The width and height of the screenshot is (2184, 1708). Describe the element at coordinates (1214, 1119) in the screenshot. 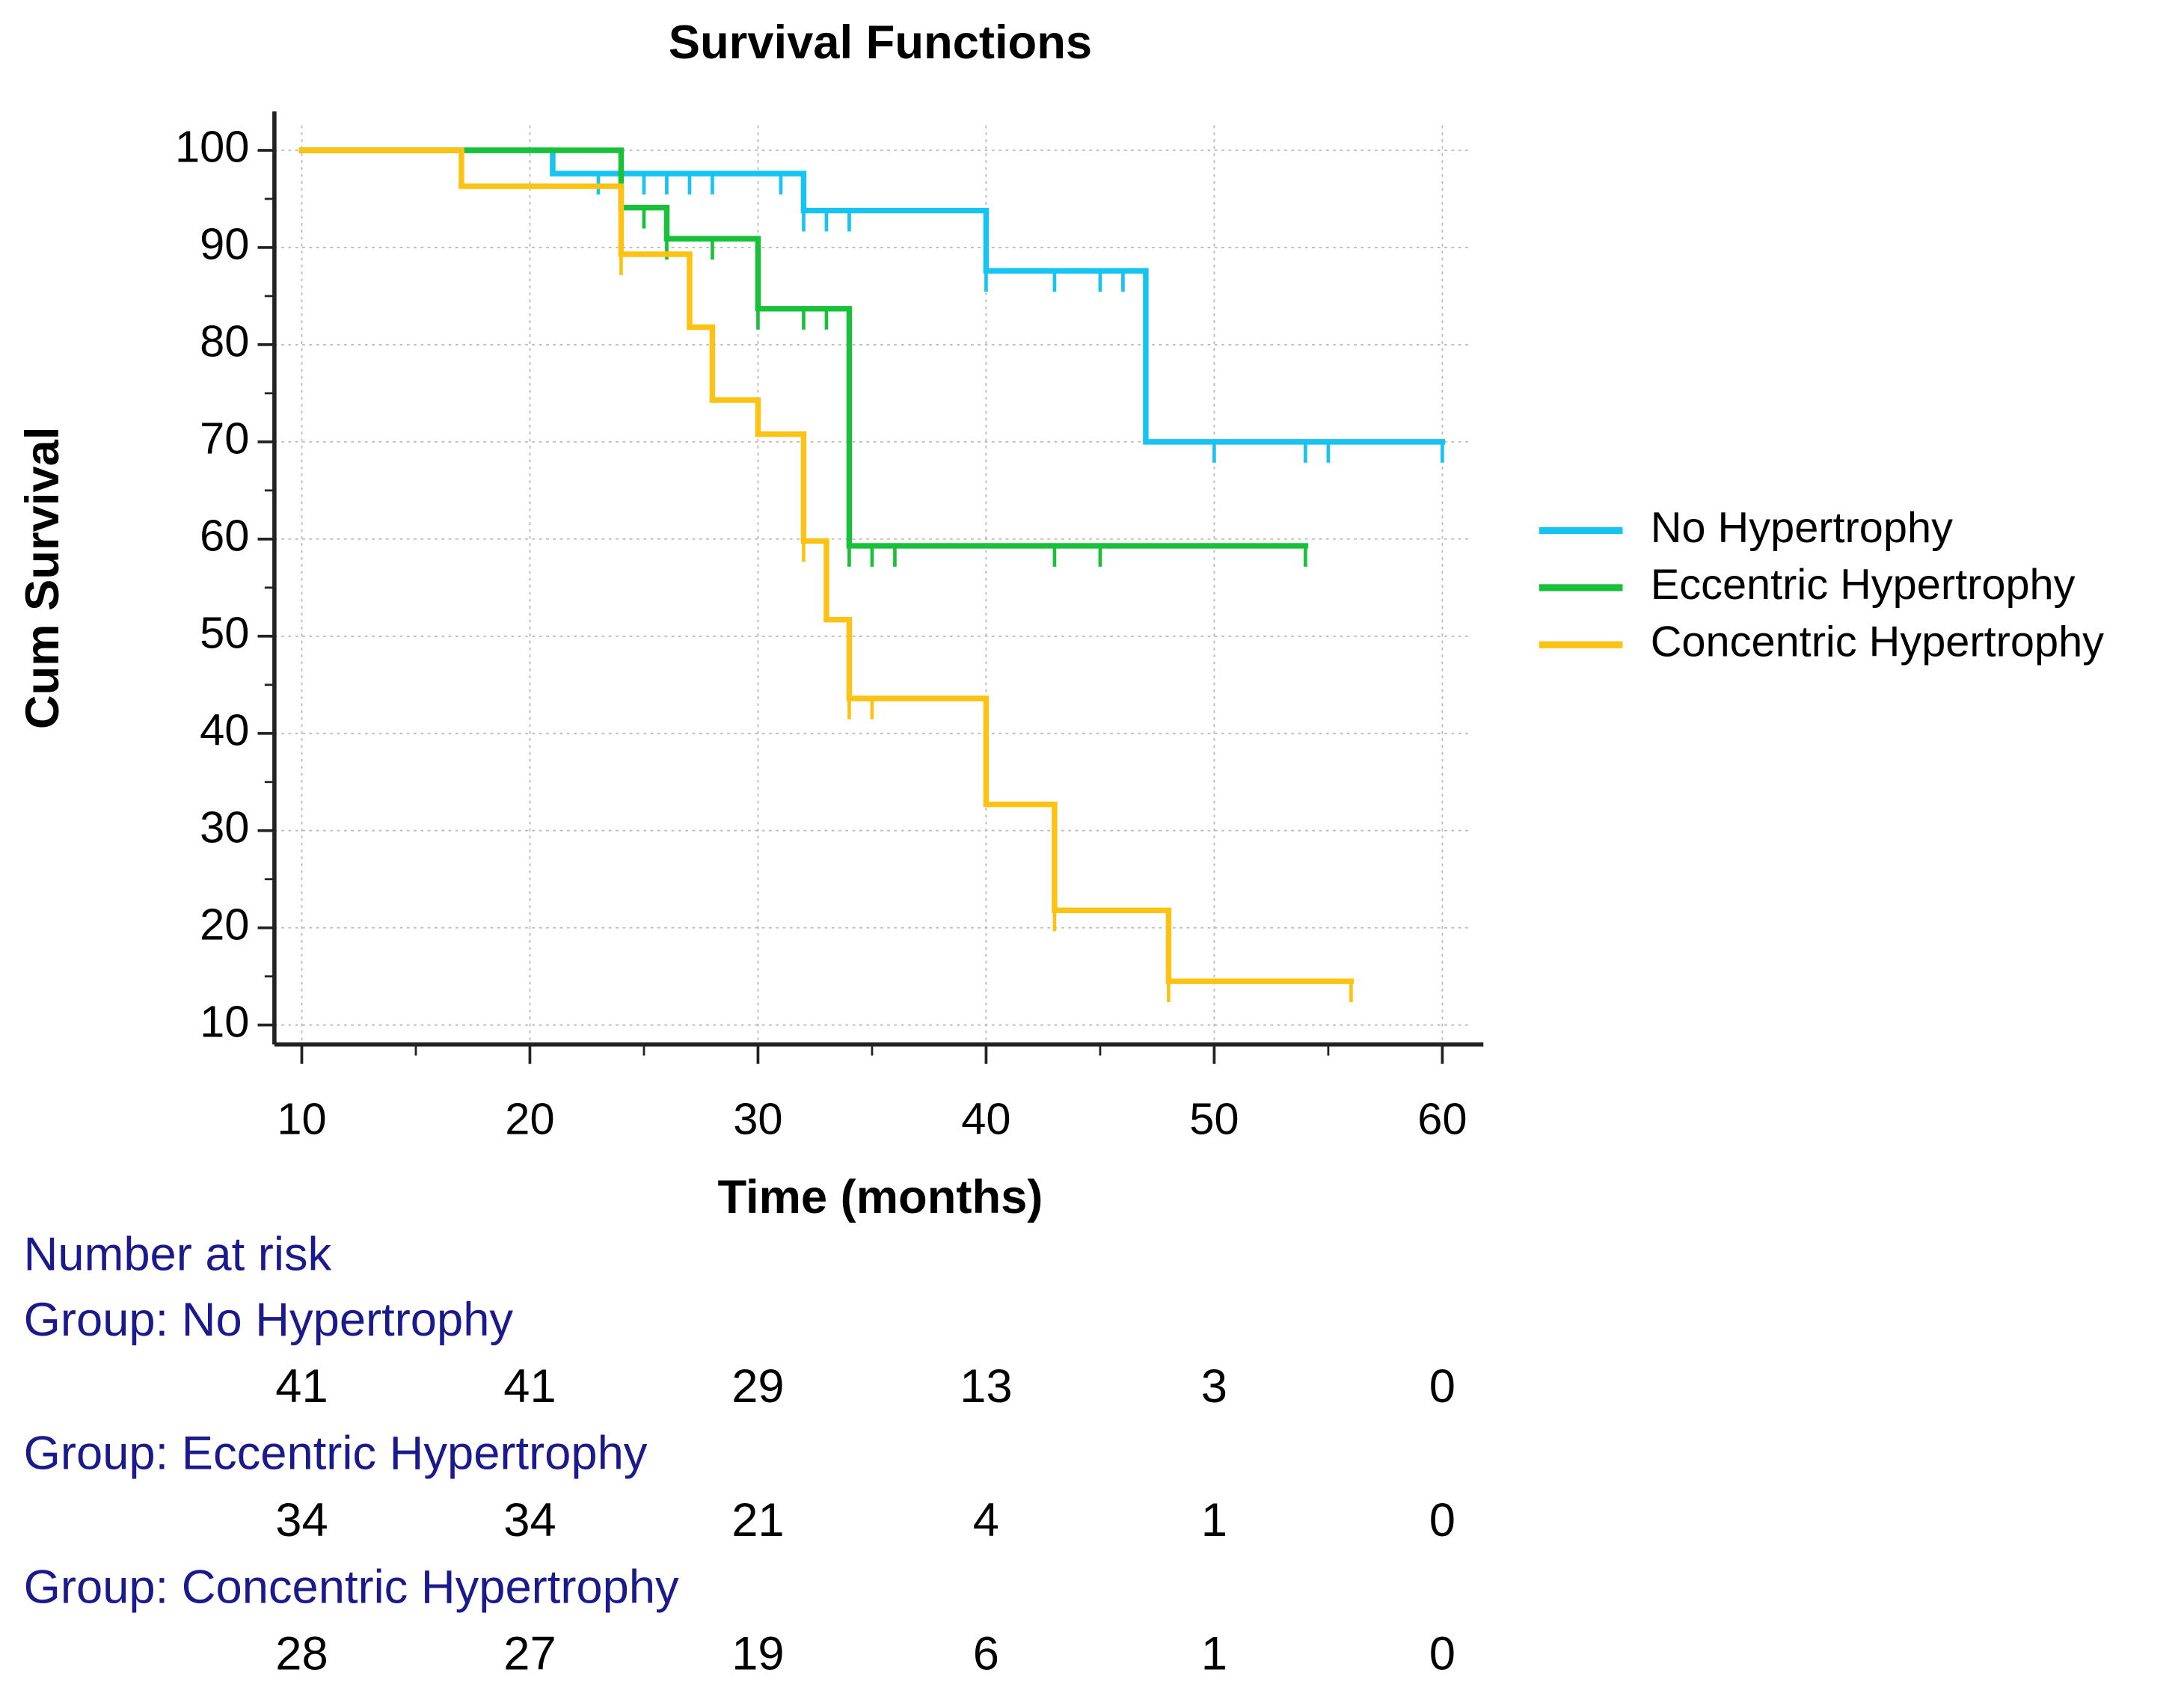

I see `x-tick-label: 50` at that location.